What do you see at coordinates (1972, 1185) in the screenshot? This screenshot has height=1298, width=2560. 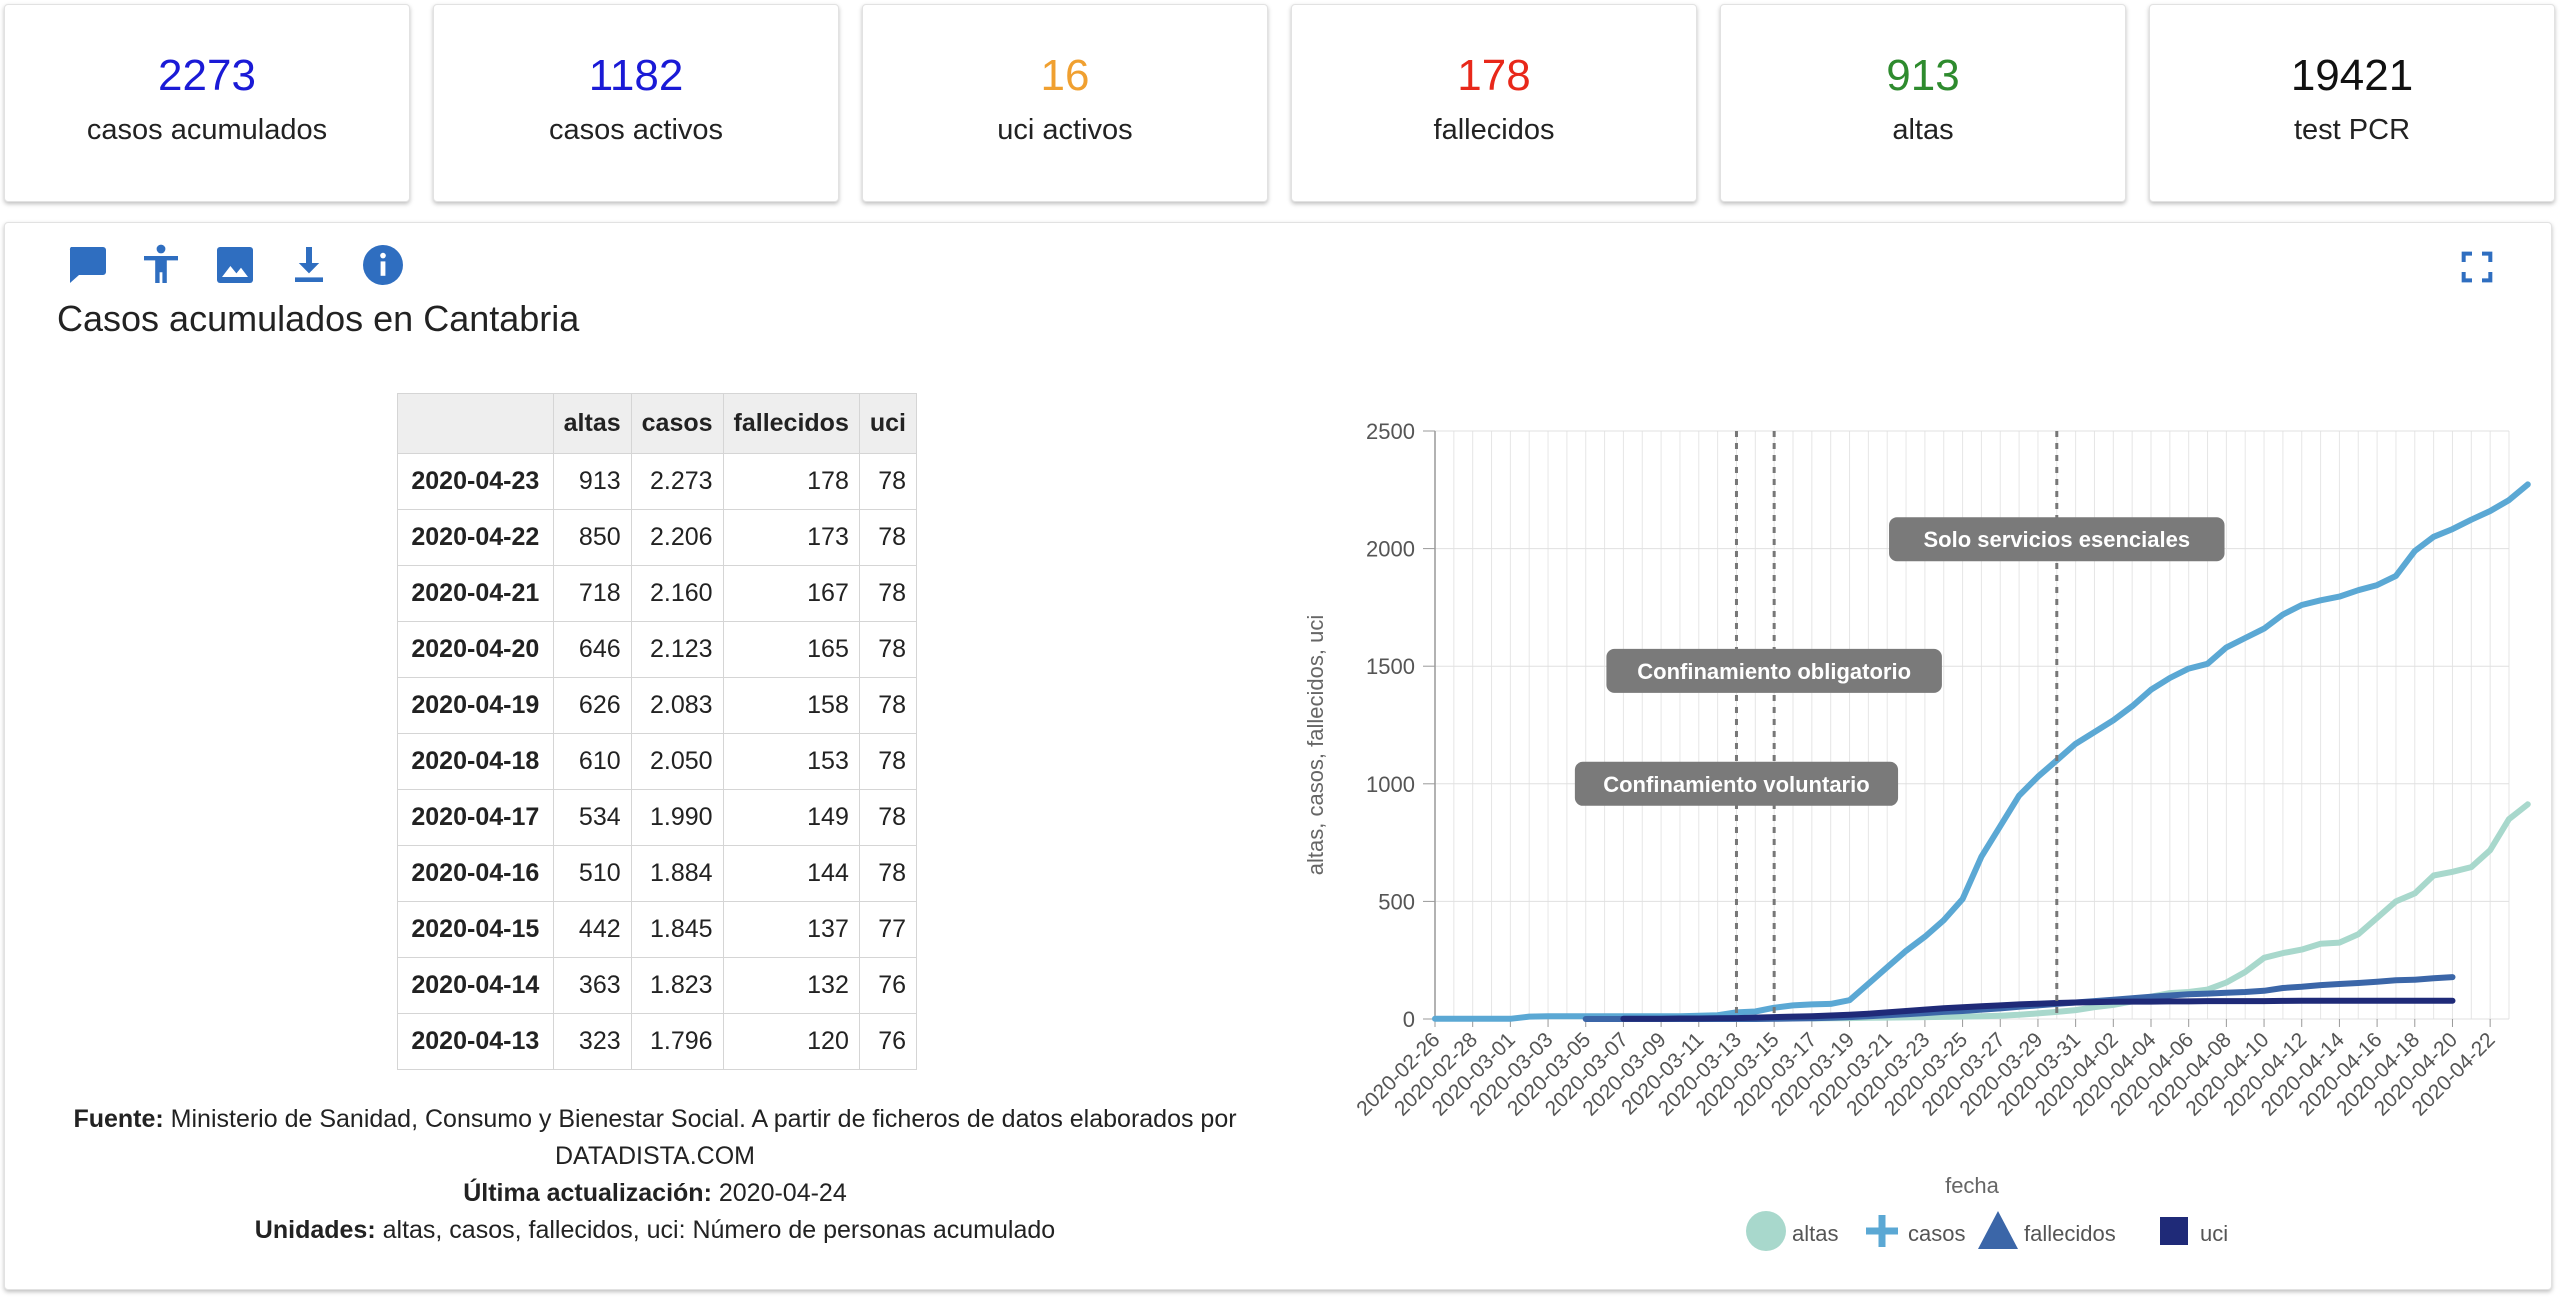 I see `x-axis-title: fecha` at bounding box center [1972, 1185].